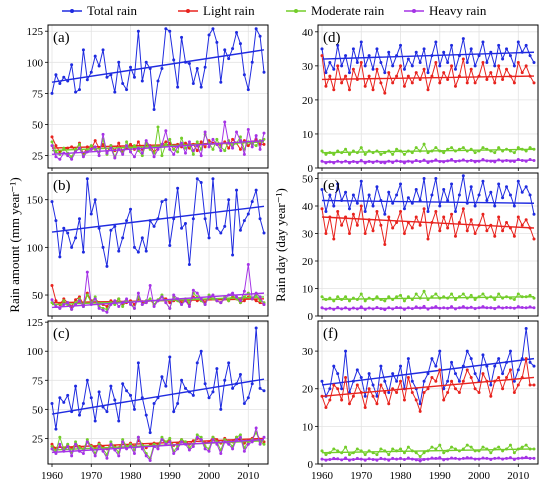  What do you see at coordinates (401, 476) in the screenshot?
I see `x-tick-label: 1980` at bounding box center [401, 476].